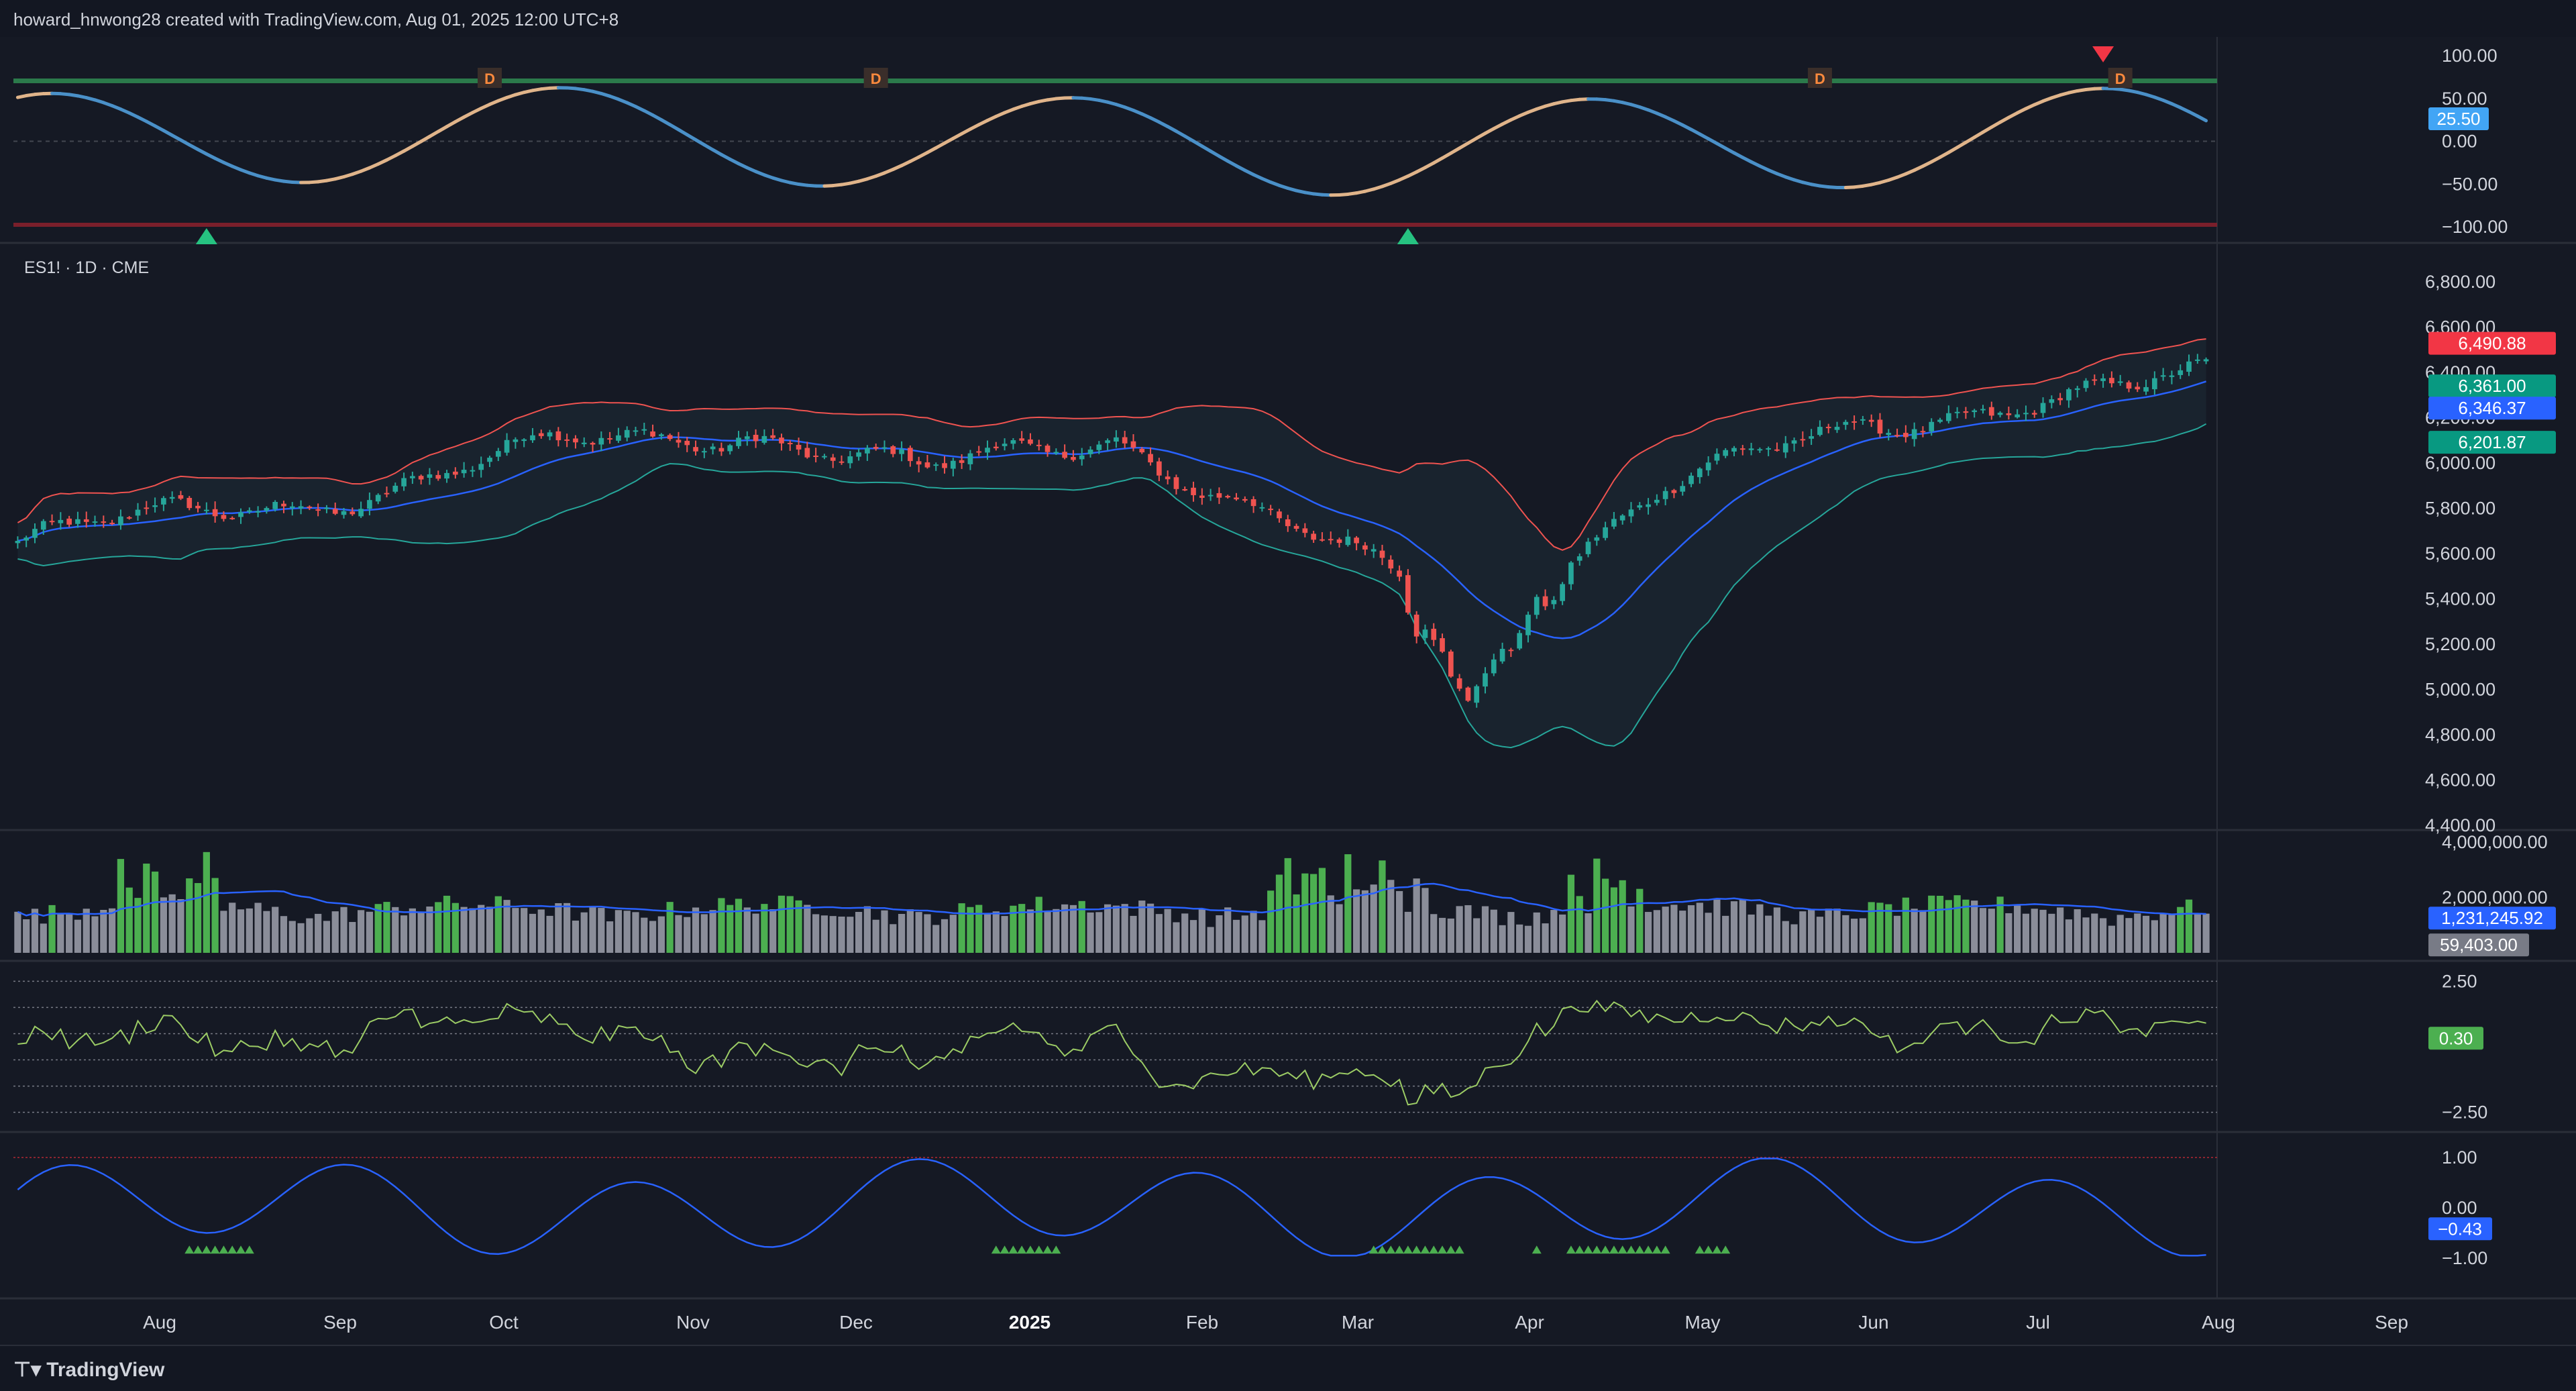 The height and width of the screenshot is (1391, 2576). Describe the element at coordinates (489, 78) in the screenshot. I see `divergence-text: D` at that location.